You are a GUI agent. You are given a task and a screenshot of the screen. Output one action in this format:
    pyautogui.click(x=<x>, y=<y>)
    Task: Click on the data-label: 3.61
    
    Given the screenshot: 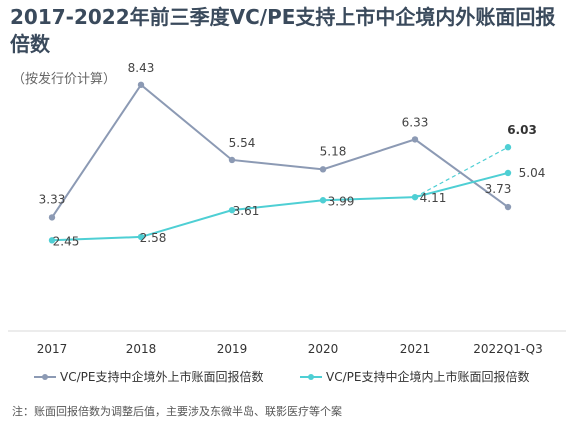 What is the action you would take?
    pyautogui.click(x=246, y=211)
    